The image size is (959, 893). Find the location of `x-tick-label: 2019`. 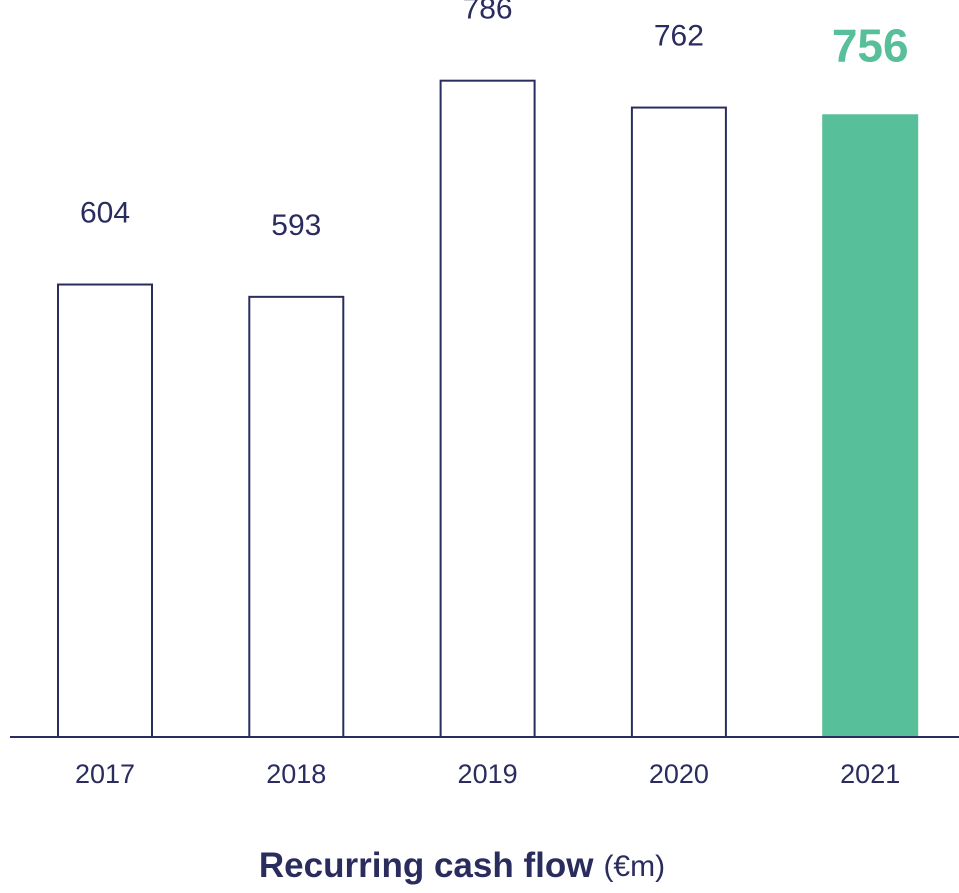

x-tick-label: 2019 is located at coordinates (488, 774).